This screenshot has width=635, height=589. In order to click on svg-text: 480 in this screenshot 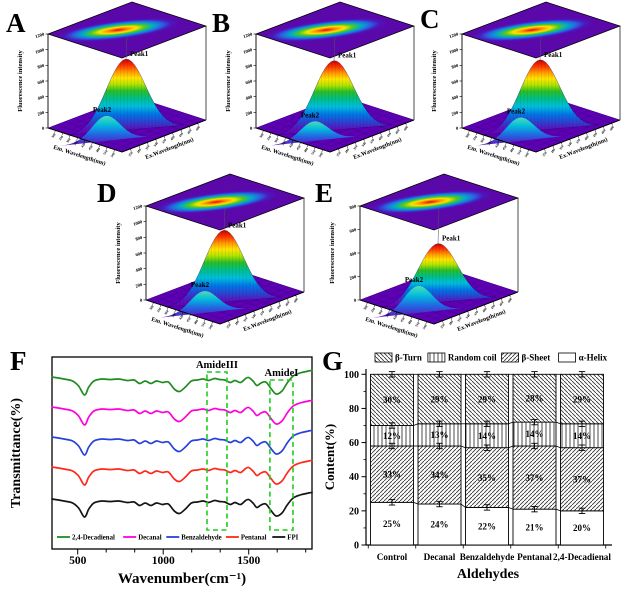, I will do `click(306, 150)`.